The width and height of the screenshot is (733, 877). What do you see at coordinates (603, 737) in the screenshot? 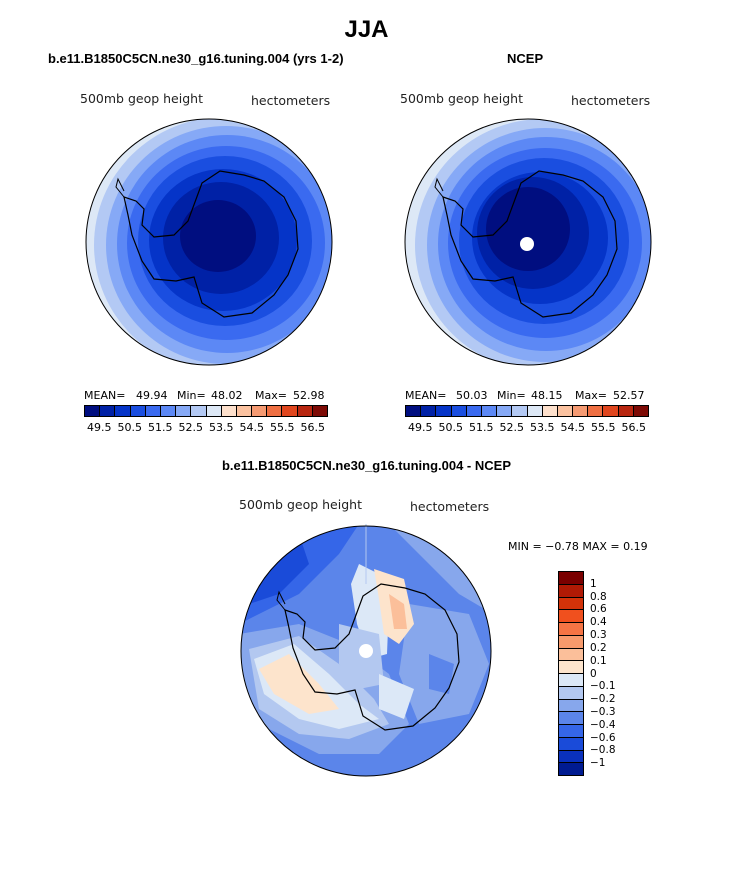
I see `colorbar-tick-label: −0.6` at bounding box center [603, 737].